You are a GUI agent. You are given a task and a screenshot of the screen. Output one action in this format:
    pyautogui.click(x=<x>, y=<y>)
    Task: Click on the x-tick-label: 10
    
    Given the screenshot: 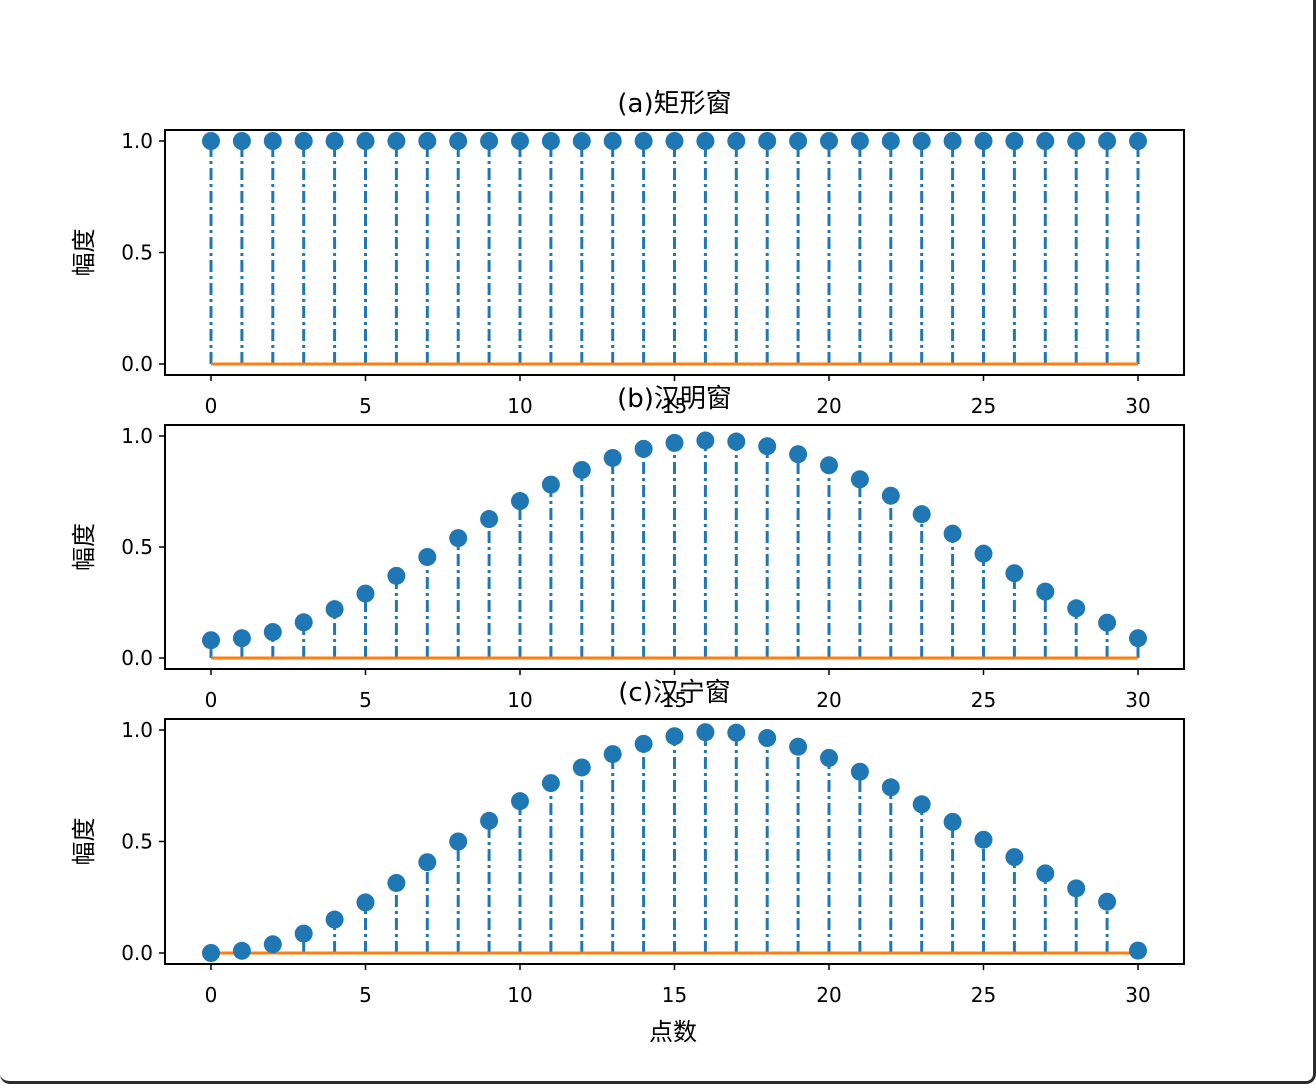 What is the action you would take?
    pyautogui.click(x=519, y=700)
    